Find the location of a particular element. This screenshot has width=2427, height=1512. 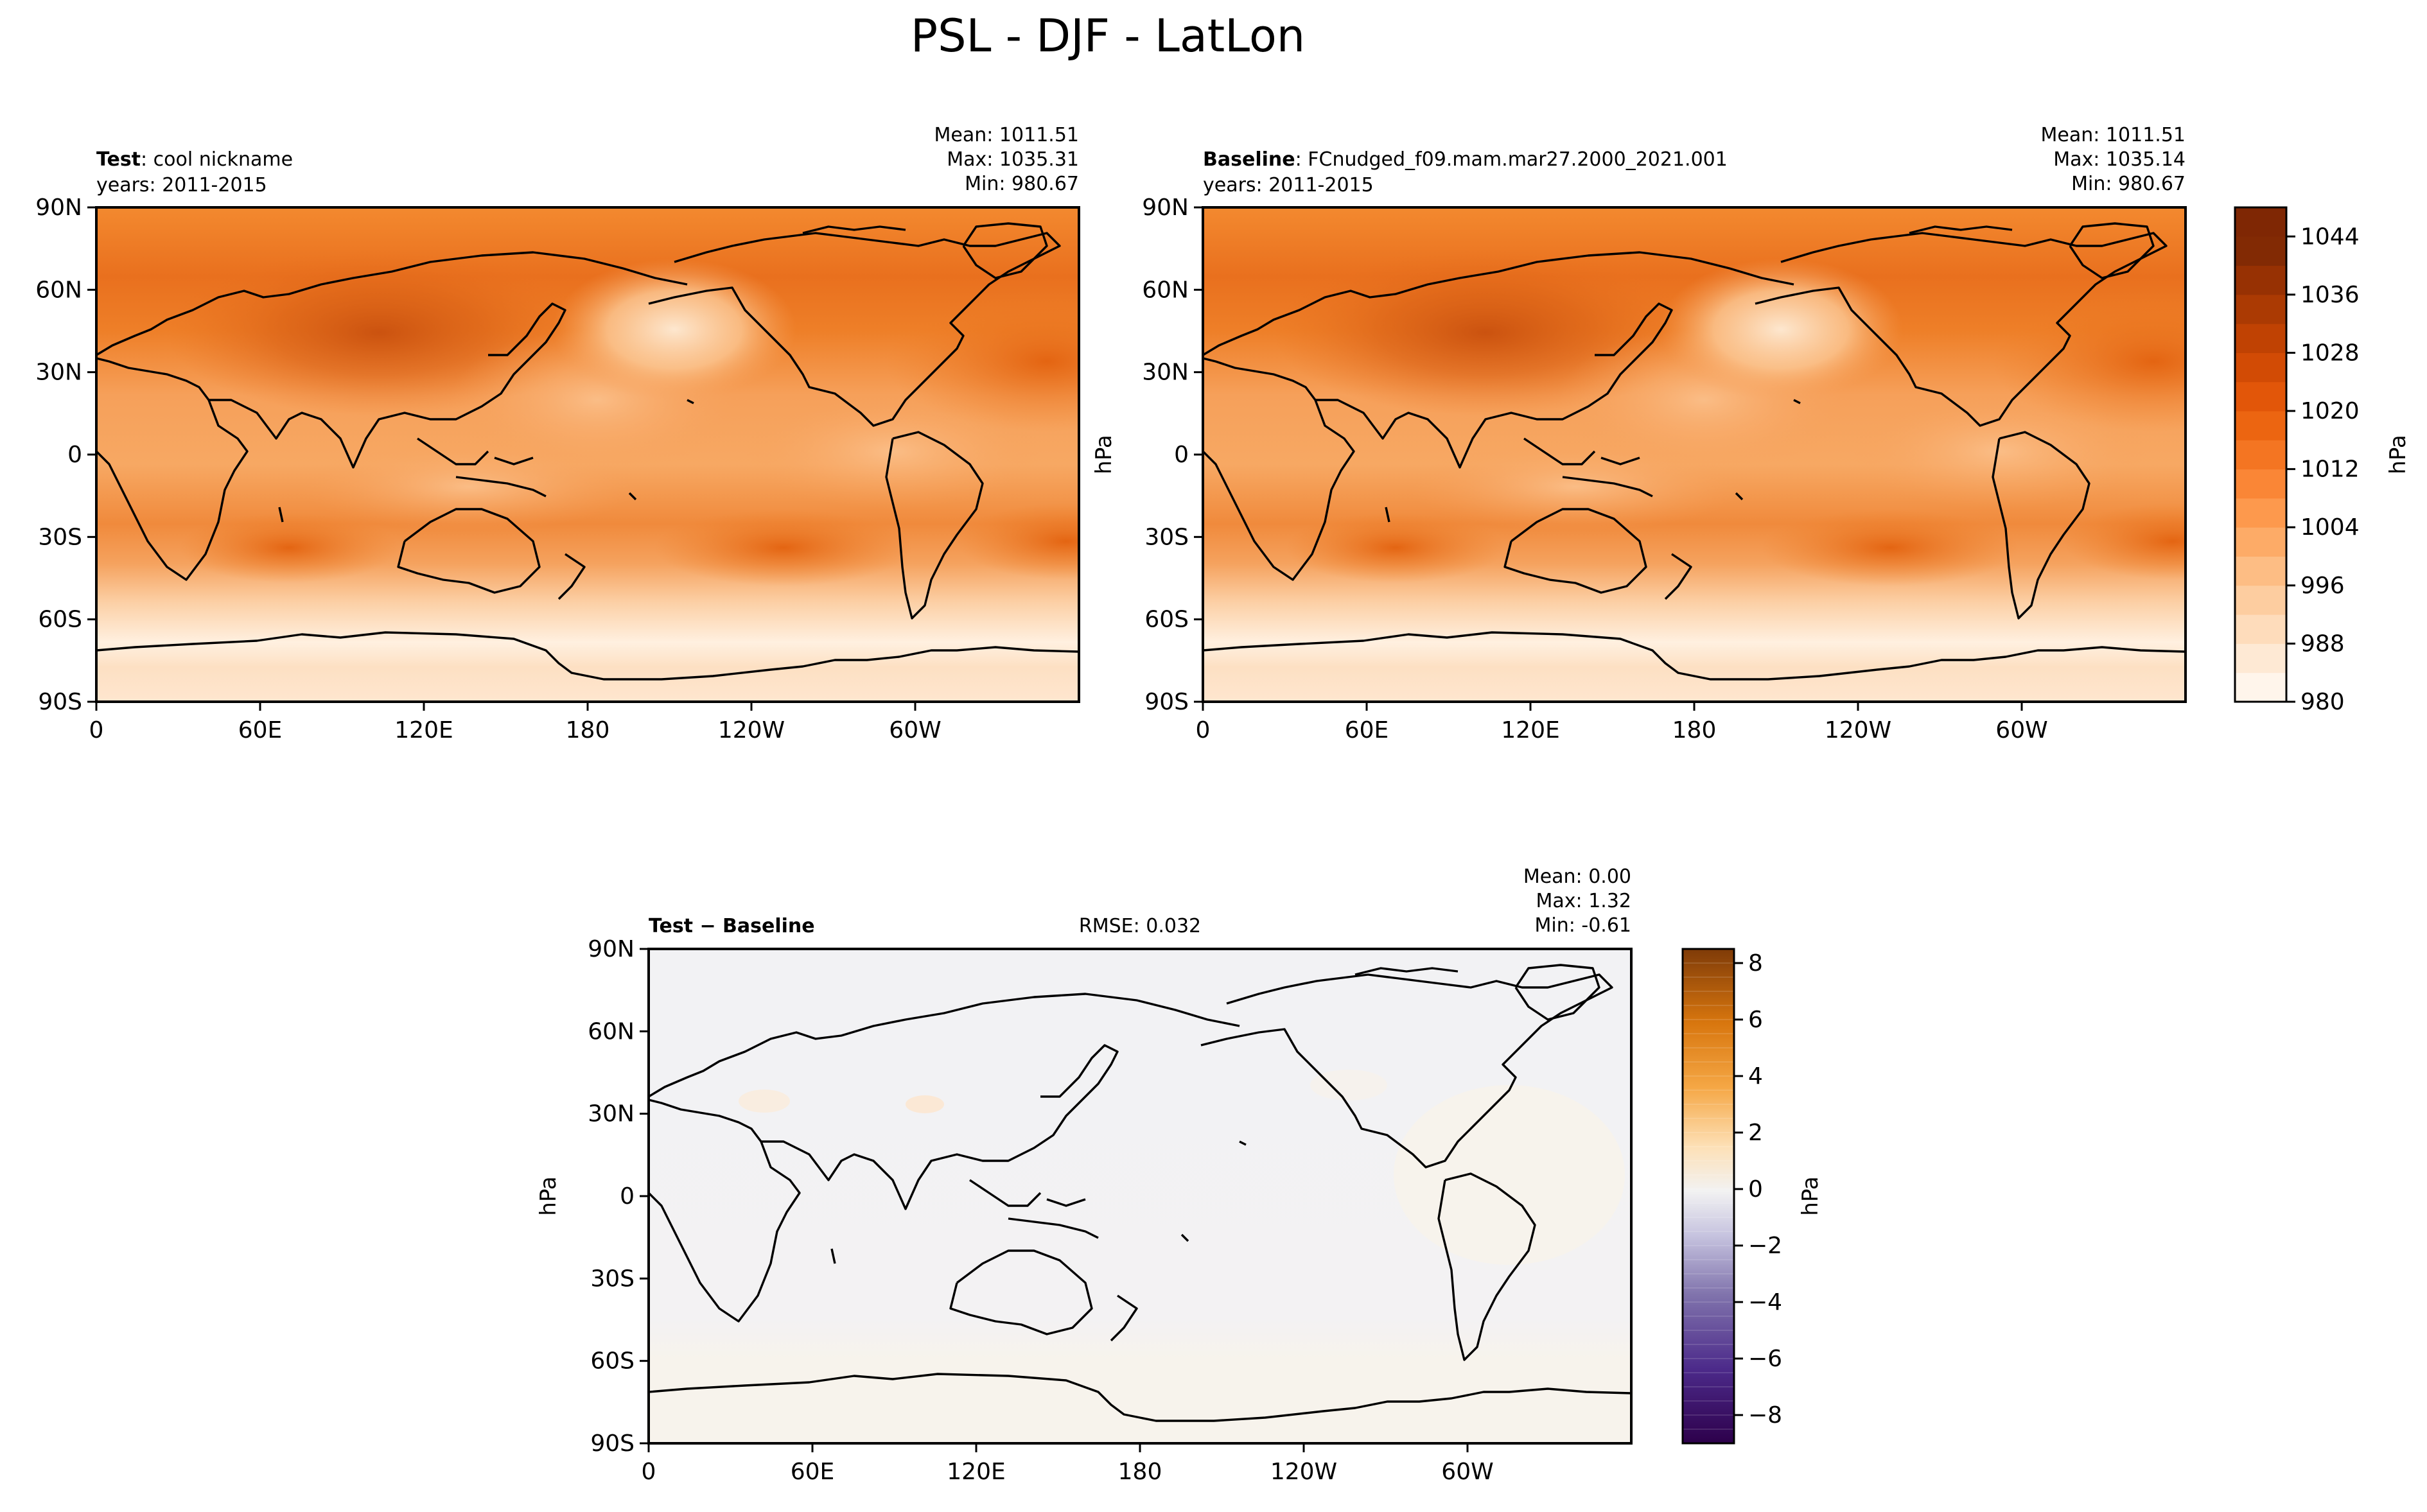

colorbar-diff-tick-label: 8 is located at coordinates (1755, 963).